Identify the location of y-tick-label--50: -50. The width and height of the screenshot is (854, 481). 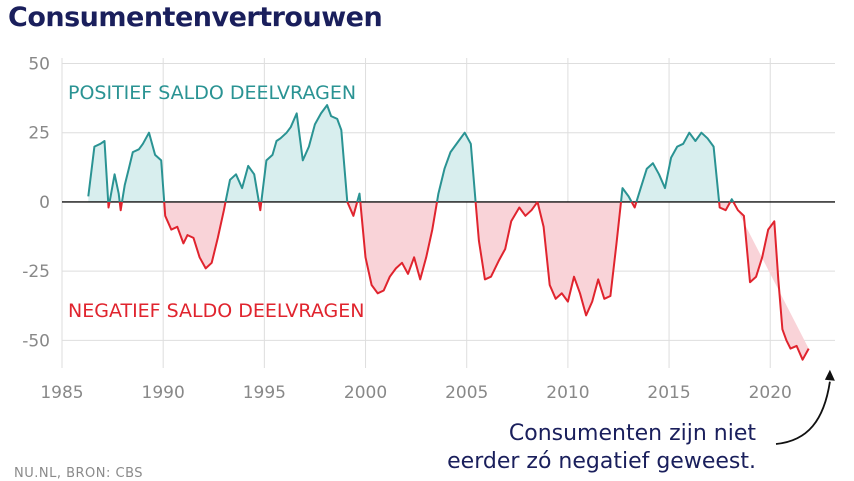
(36, 341).